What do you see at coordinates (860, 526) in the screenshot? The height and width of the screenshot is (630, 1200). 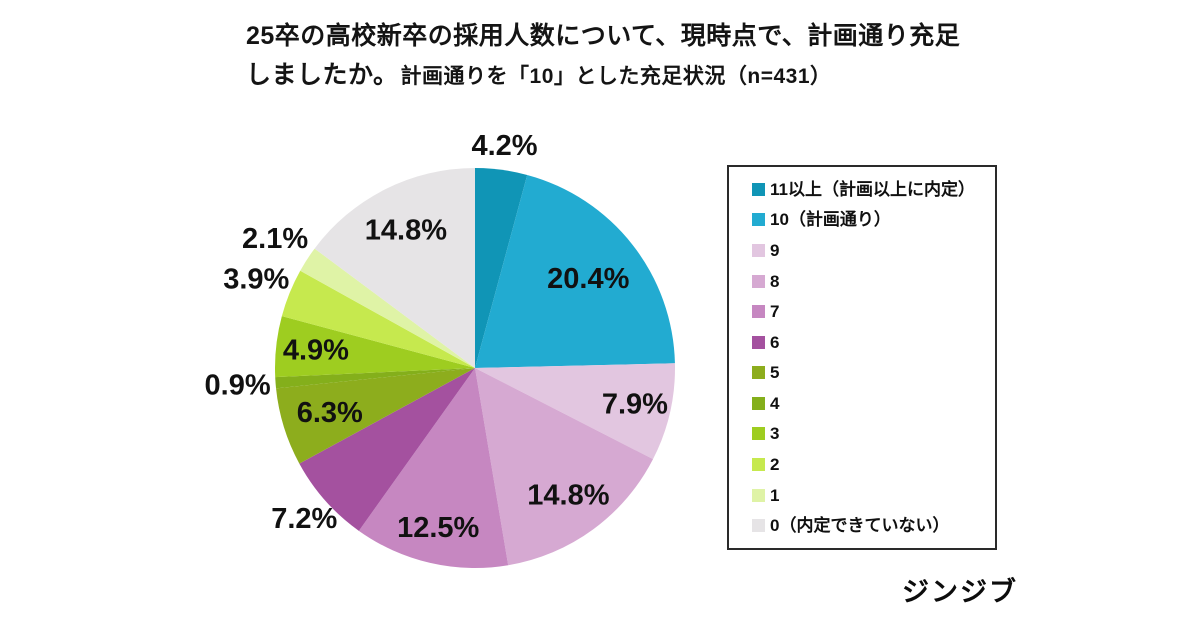 I see `legend-label: 0（内定できていない）` at bounding box center [860, 526].